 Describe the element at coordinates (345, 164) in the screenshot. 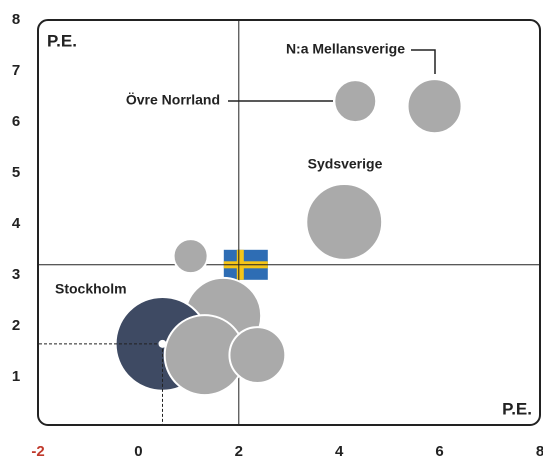

I see `annotation: Sydsverige` at that location.